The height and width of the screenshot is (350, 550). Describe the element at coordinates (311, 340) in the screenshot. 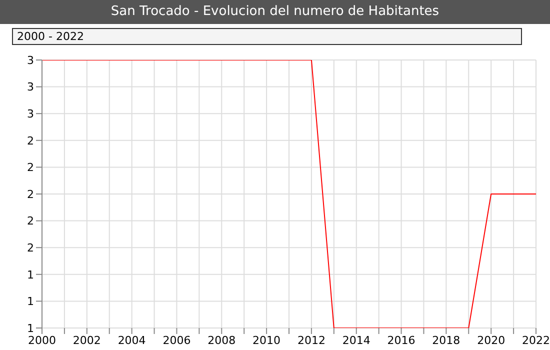

I see `x-tick-label: 2012` at that location.